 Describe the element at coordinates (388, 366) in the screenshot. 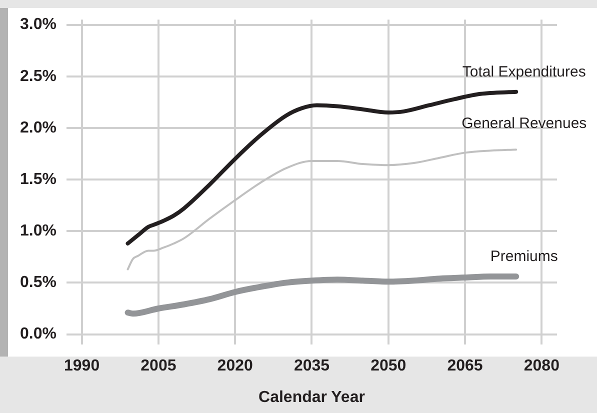

I see `x-tick-label: 2050` at that location.